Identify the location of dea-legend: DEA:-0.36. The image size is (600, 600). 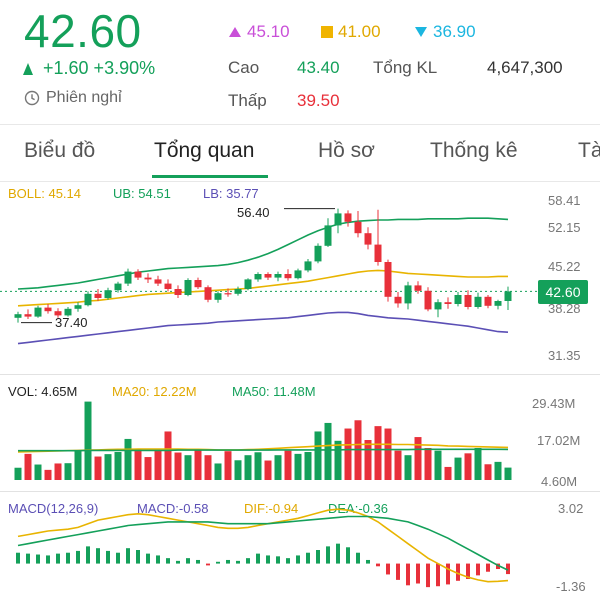
(358, 508).